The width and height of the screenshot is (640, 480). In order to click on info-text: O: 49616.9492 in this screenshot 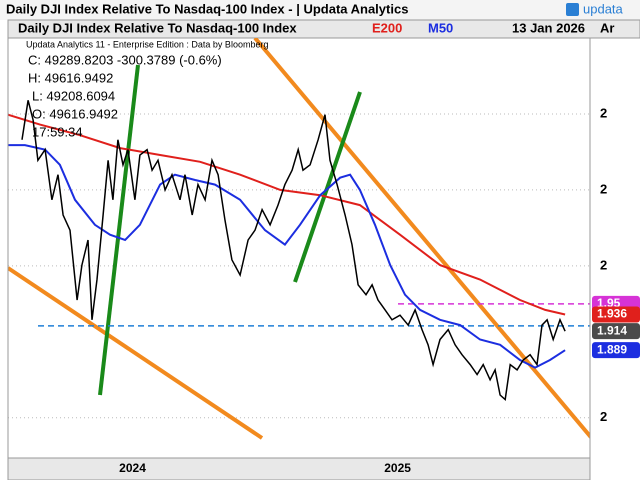, I will do `click(75, 113)`.